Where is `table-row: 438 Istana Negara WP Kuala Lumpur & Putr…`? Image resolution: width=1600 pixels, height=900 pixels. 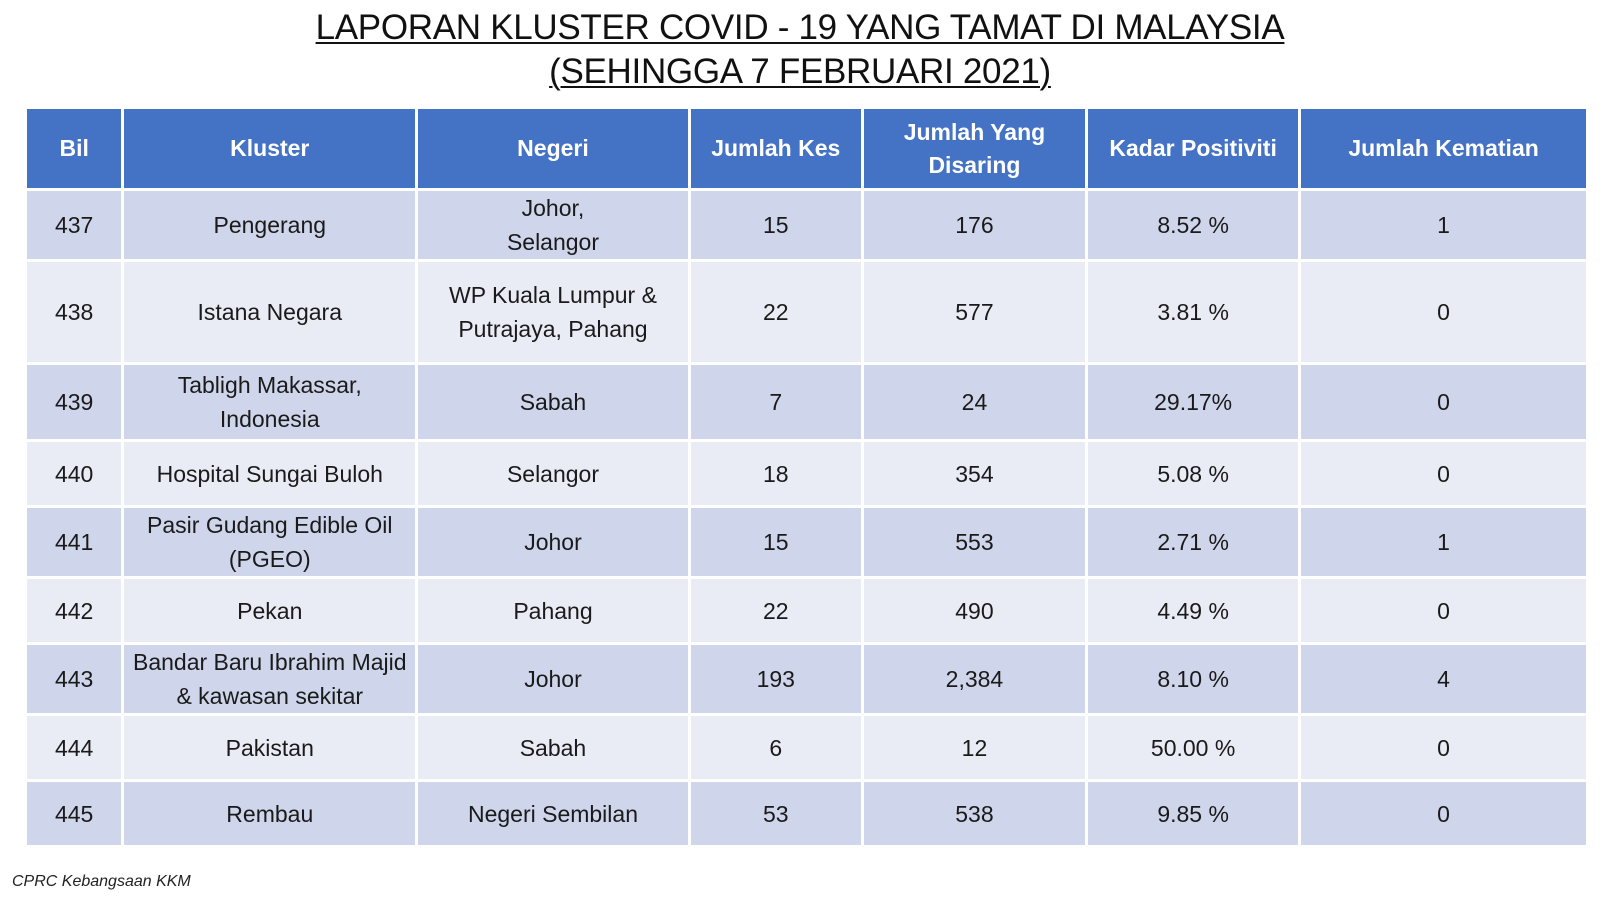
table-row: 438 Istana Negara WP Kuala Lumpur & Putr… is located at coordinates (806, 312).